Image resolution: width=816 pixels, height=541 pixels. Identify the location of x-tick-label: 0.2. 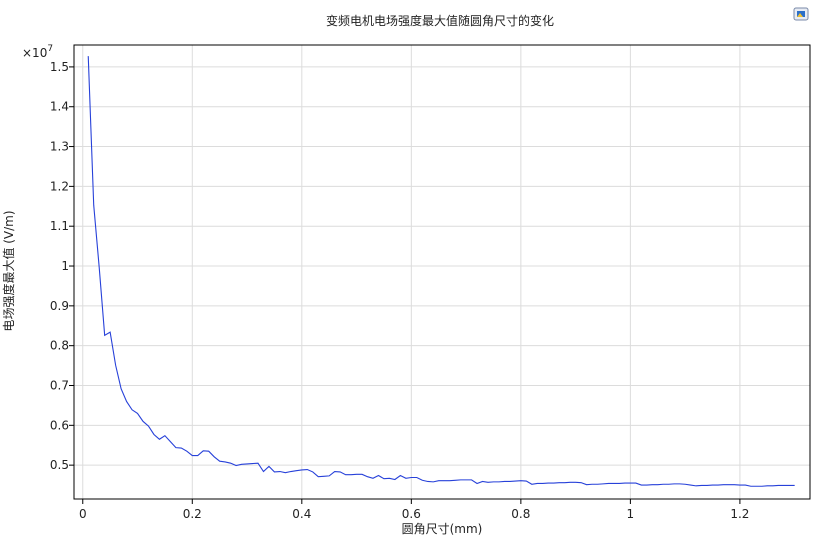
(192, 514).